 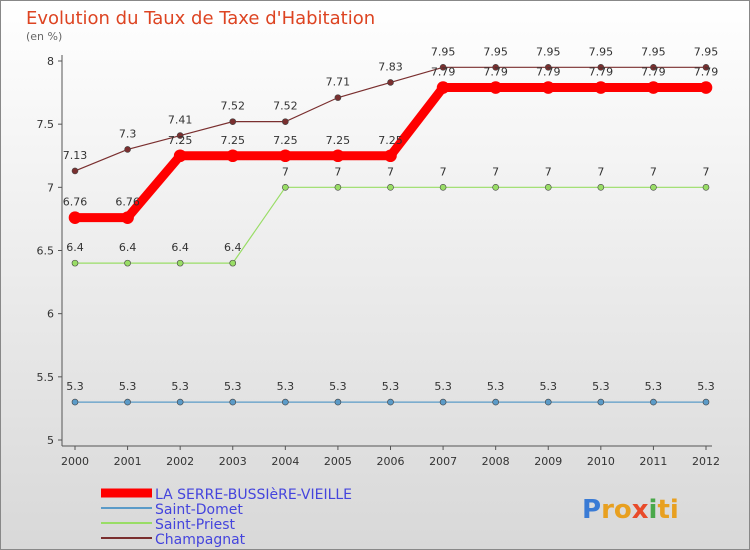 I want to click on y-tick-label: 5, so click(x=50, y=440).